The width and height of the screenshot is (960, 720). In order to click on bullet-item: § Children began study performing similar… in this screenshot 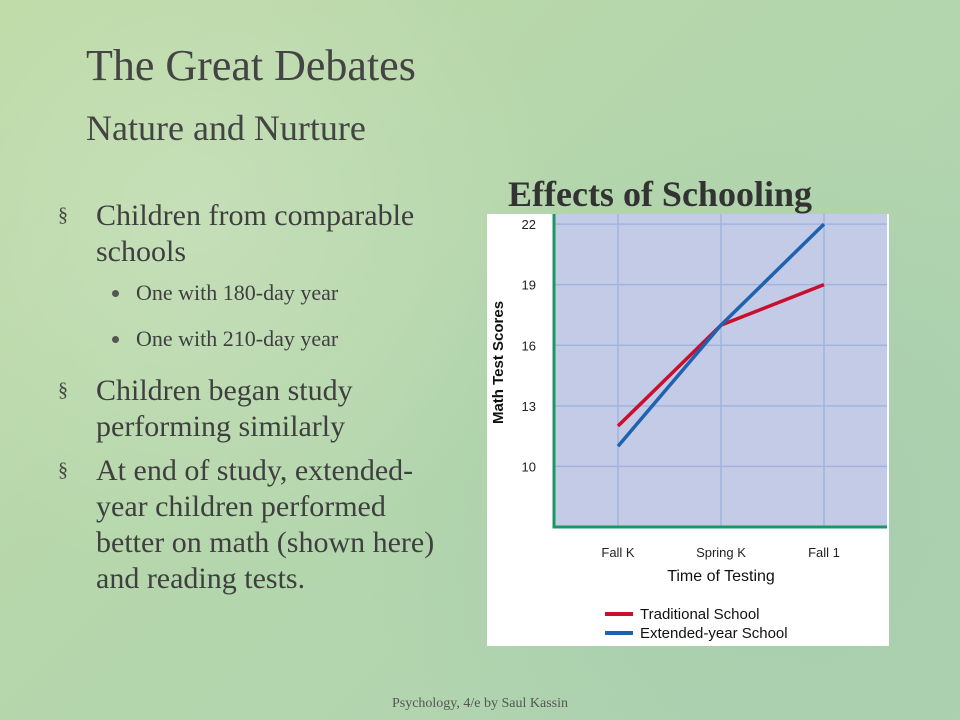, I will do `click(258, 409)`.